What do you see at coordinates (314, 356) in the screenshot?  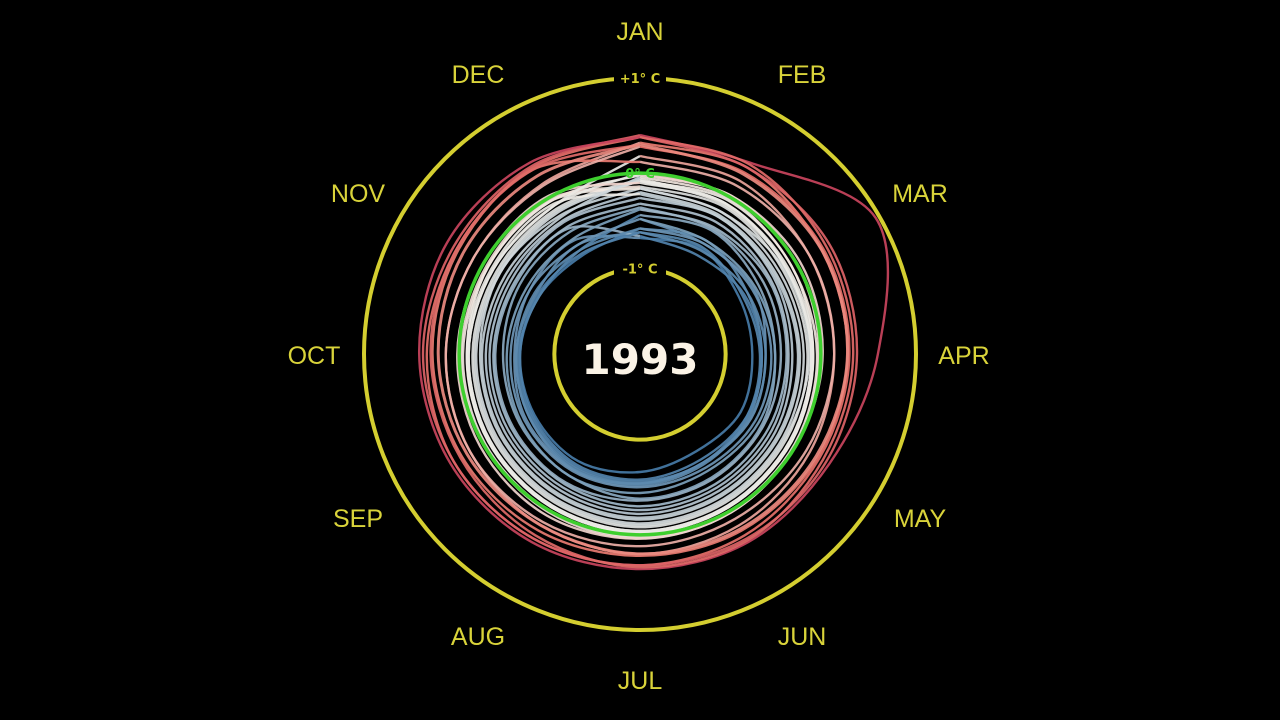 I see `month-label-oct: OCT` at bounding box center [314, 356].